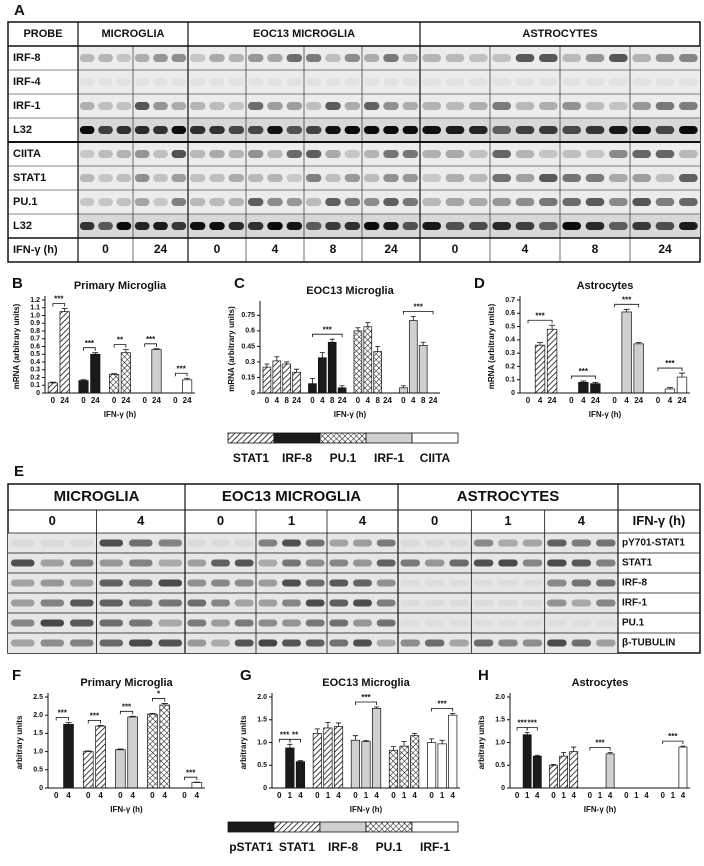 This screenshot has height=866, width=704. Describe the element at coordinates (638, 400) in the screenshot. I see `x-tick-label: 24` at that location.